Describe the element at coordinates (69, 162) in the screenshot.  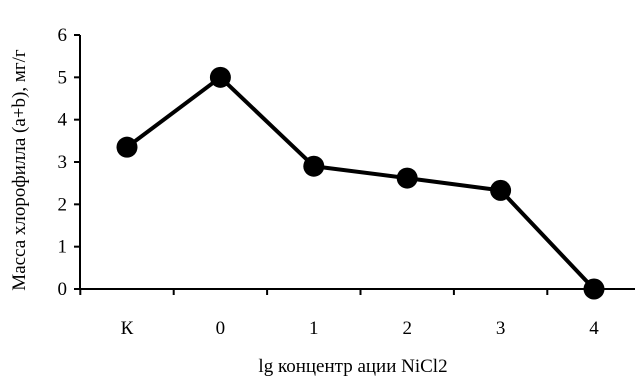
I see `y-axis: 0 1 2 3 4 5 6` at that location.